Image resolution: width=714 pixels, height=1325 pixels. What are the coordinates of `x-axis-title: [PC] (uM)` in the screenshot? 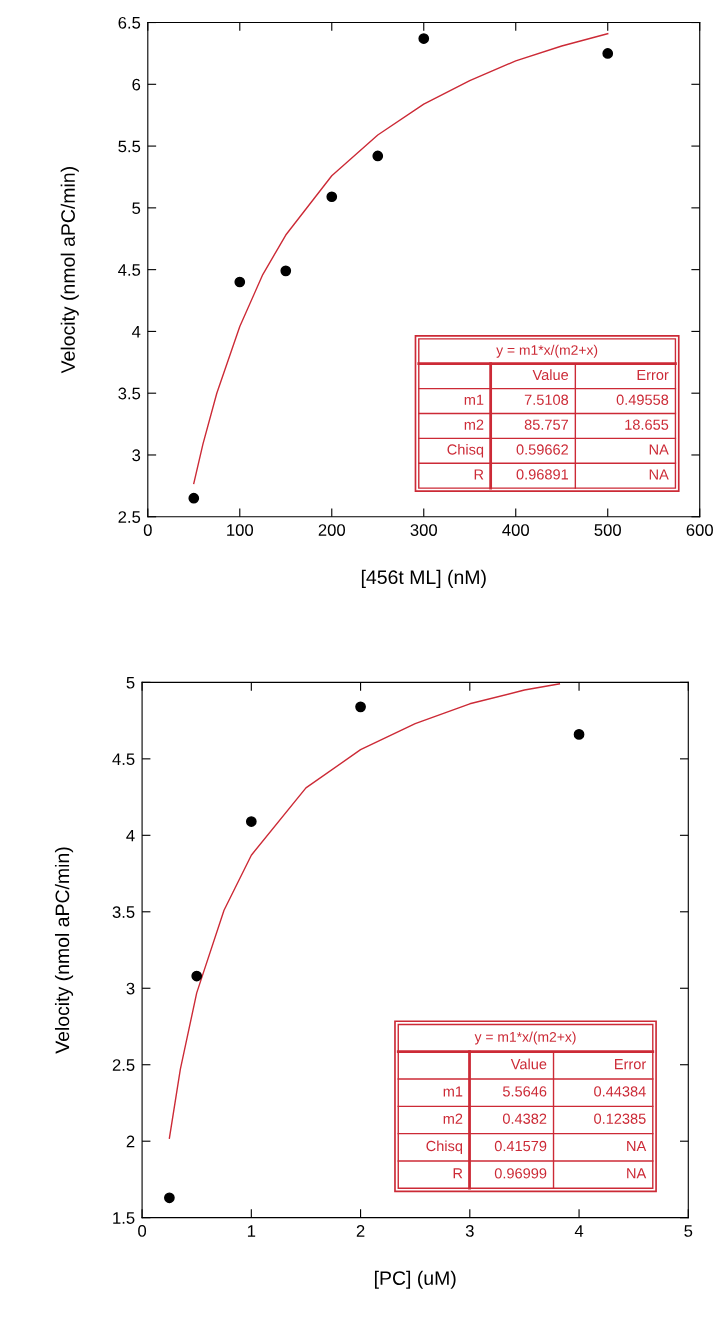 It's located at (415, 1279).